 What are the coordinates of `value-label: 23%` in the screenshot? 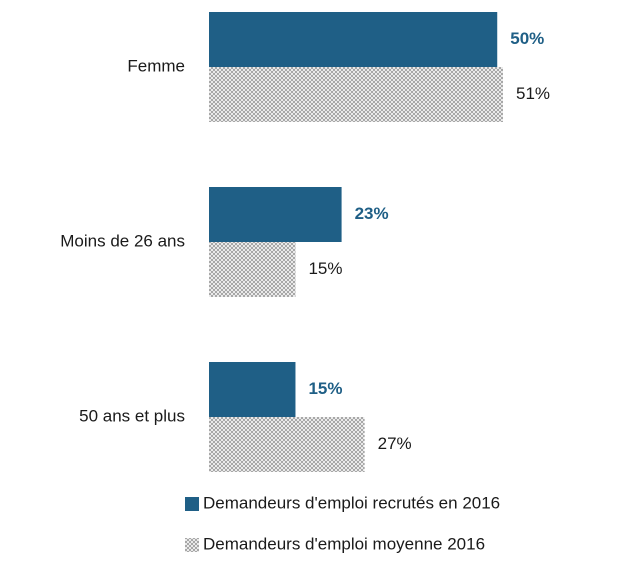 It's located at (372, 213).